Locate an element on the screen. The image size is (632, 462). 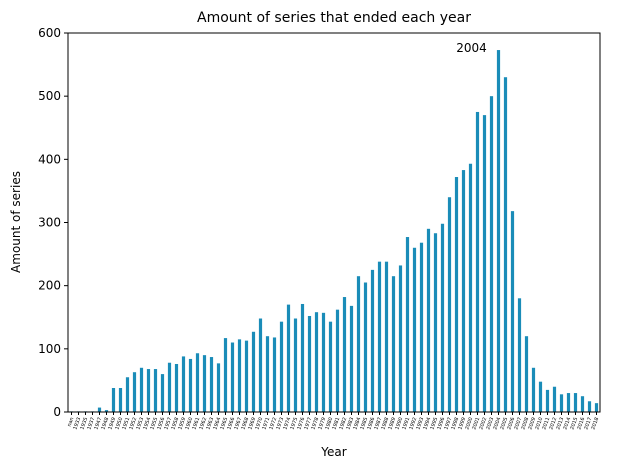
x-tick-label: 1935 is located at coordinates (84, 424).